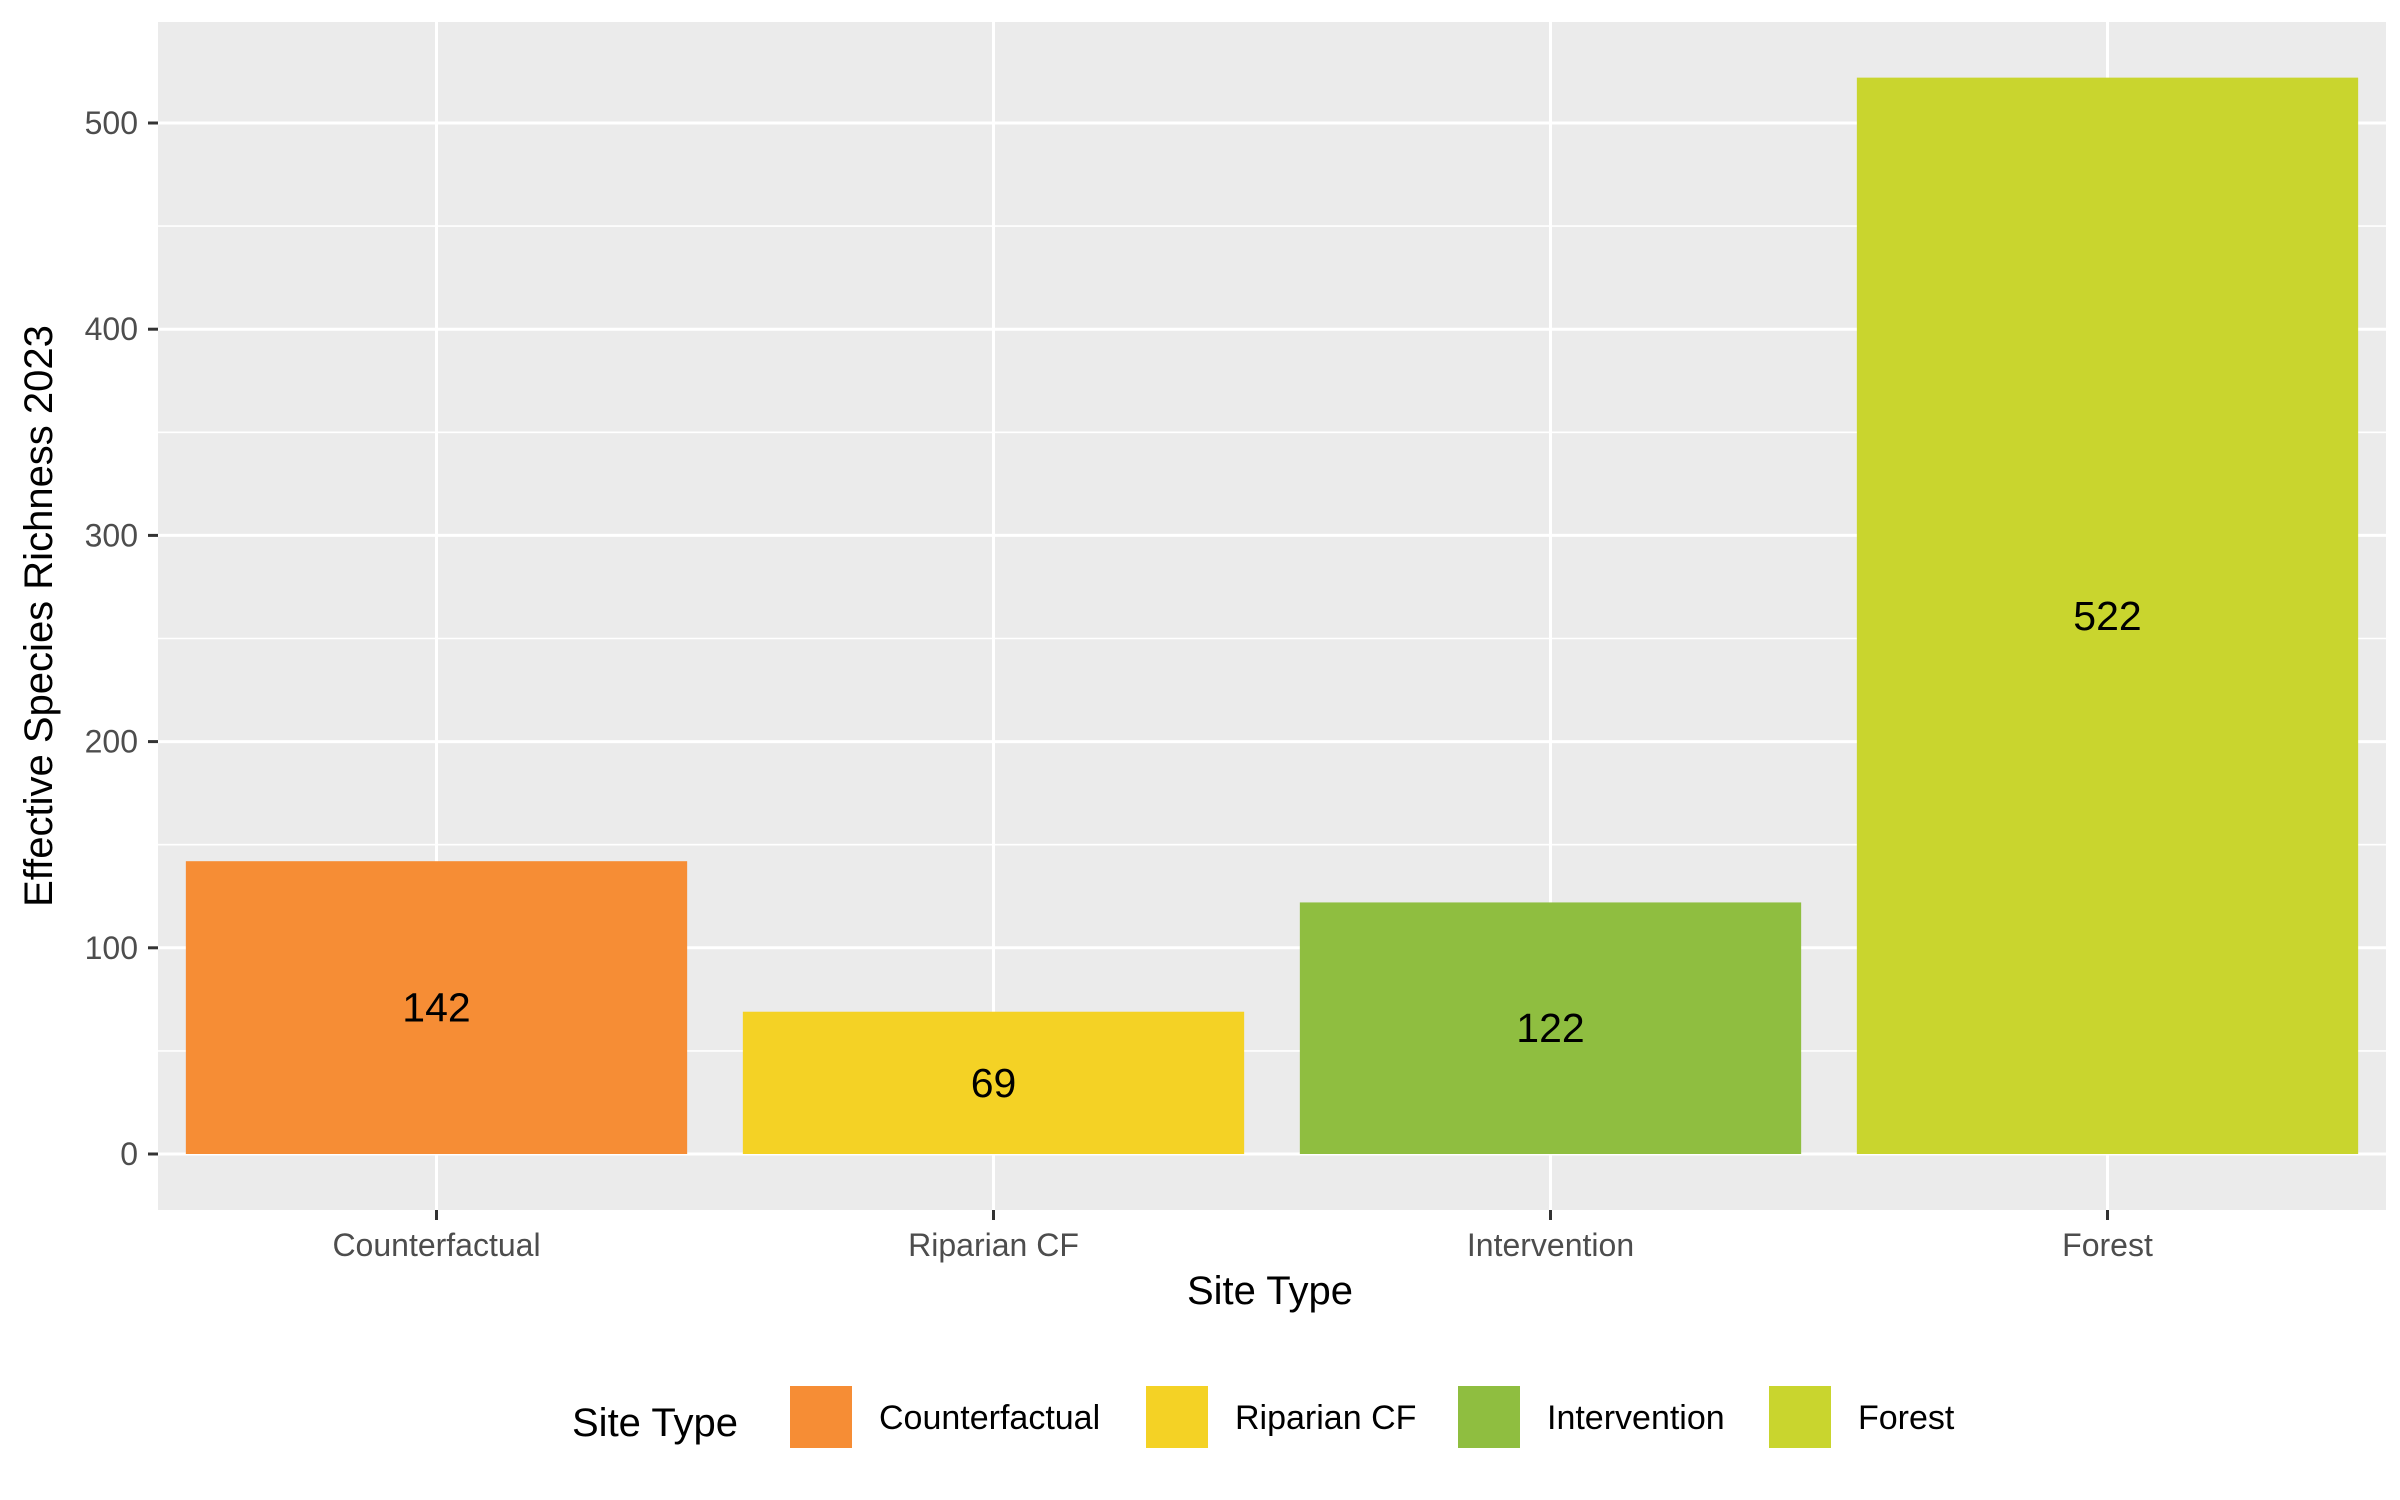 Image resolution: width=2400 pixels, height=1500 pixels. What do you see at coordinates (39, 616) in the screenshot?
I see `y-axis-title: Effective Species Richness 2023` at bounding box center [39, 616].